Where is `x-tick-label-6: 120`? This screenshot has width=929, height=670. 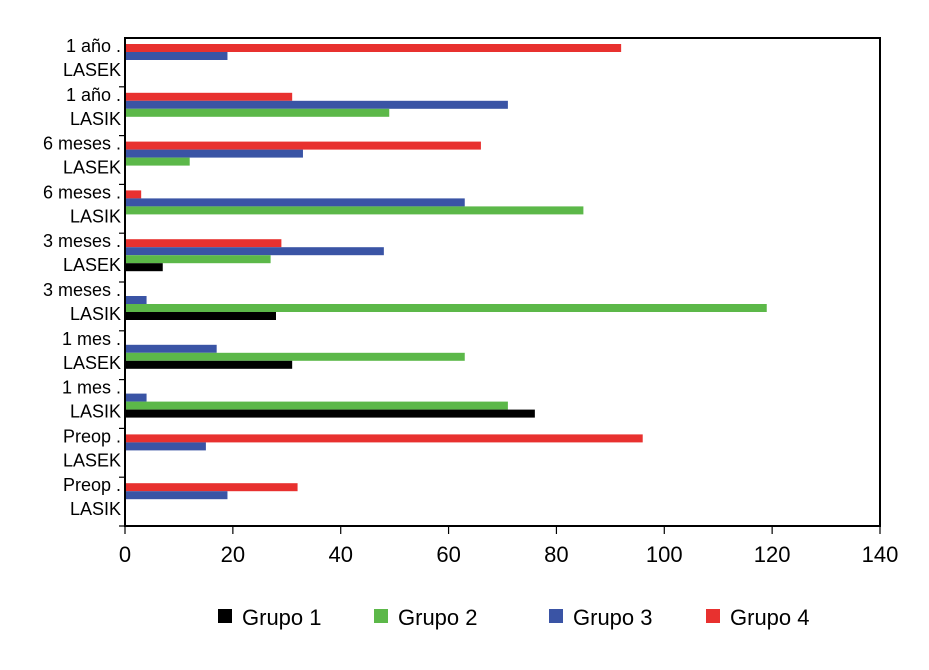
x-tick-label-6: 120 is located at coordinates (772, 554).